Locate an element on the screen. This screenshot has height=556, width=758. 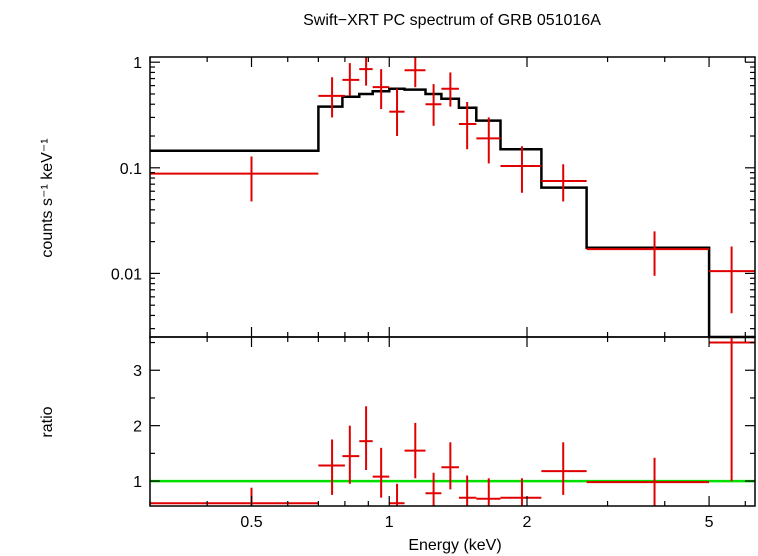
top-y-tick-label-1: 0.1 is located at coordinates (131, 169).